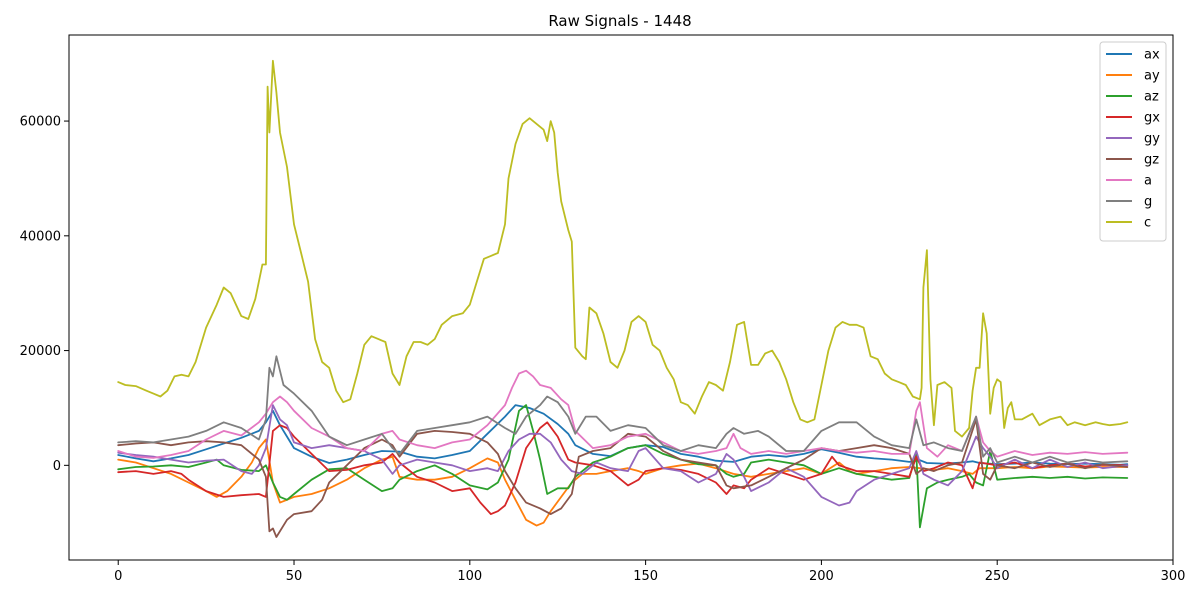 This screenshot has width=1200, height=600. Describe the element at coordinates (619, 21) in the screenshot. I see `chart-title: Raw Signals - 1448` at that location.